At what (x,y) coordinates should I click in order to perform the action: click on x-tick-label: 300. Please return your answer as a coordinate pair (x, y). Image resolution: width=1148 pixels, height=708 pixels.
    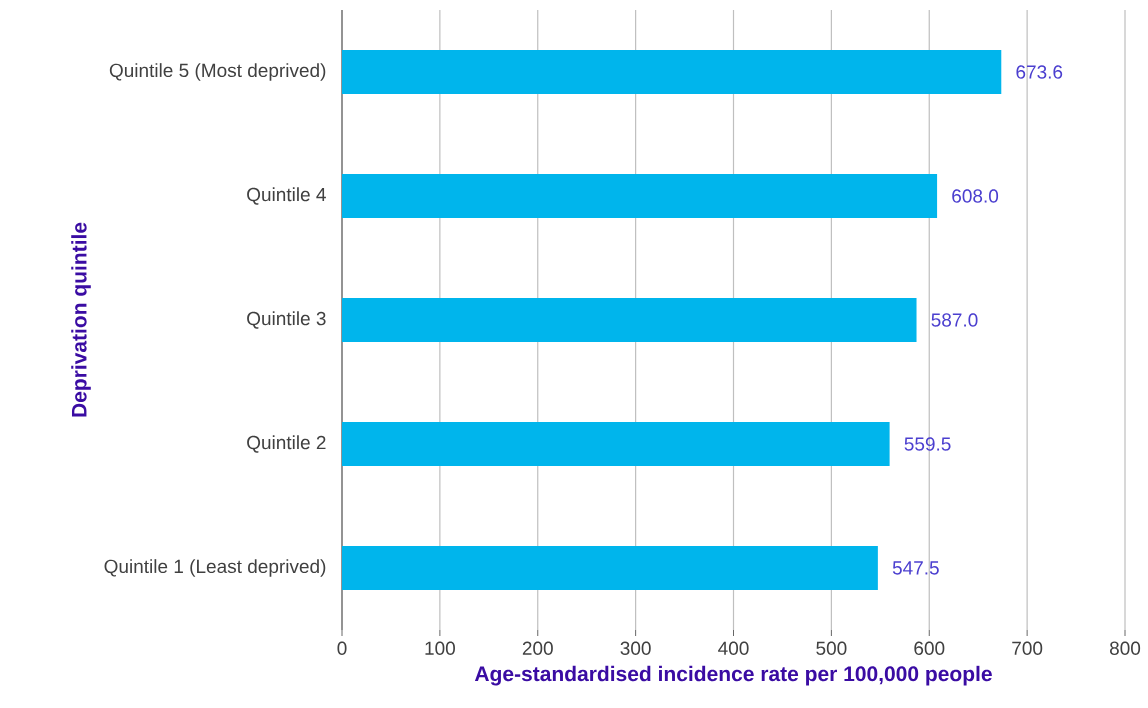
    Looking at the image, I should click on (635, 648).